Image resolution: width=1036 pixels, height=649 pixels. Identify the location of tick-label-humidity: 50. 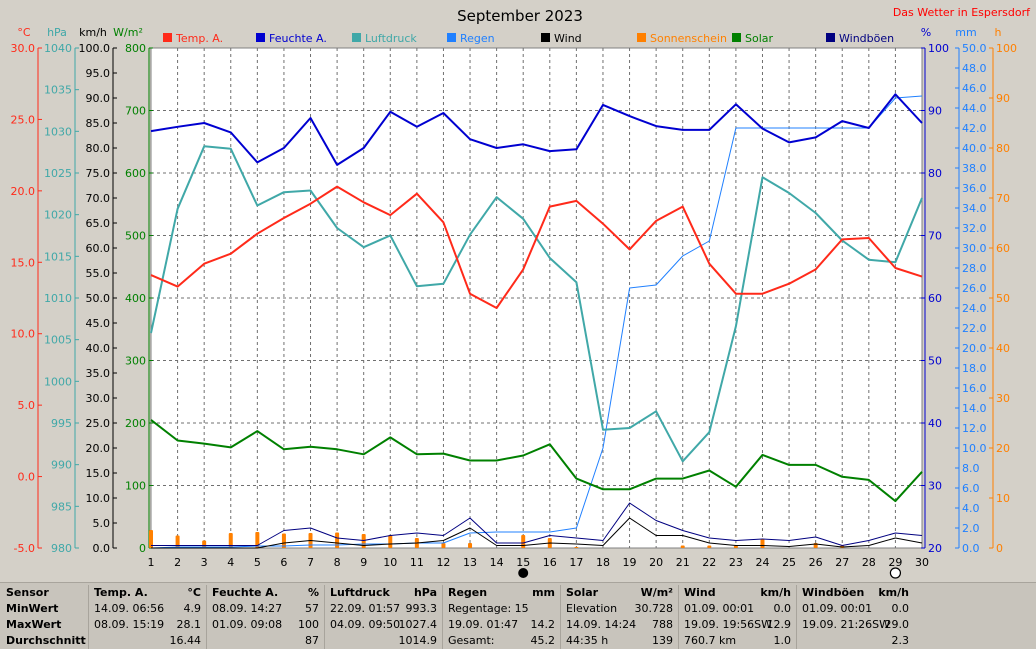
(935, 361).